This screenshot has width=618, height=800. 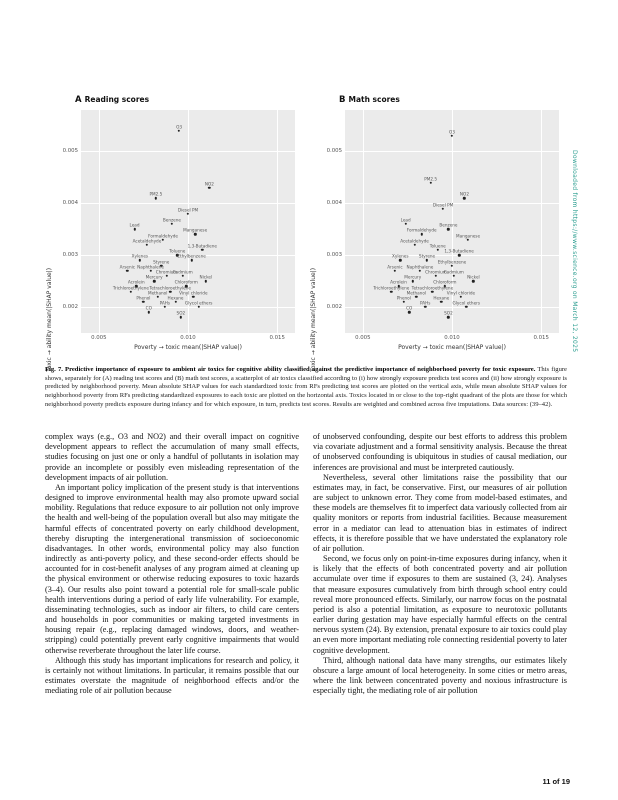 What do you see at coordinates (313, 319) in the screenshot?
I see `y-axis-label-math: Toxic → ability mean(|SHAP value|)` at bounding box center [313, 319].